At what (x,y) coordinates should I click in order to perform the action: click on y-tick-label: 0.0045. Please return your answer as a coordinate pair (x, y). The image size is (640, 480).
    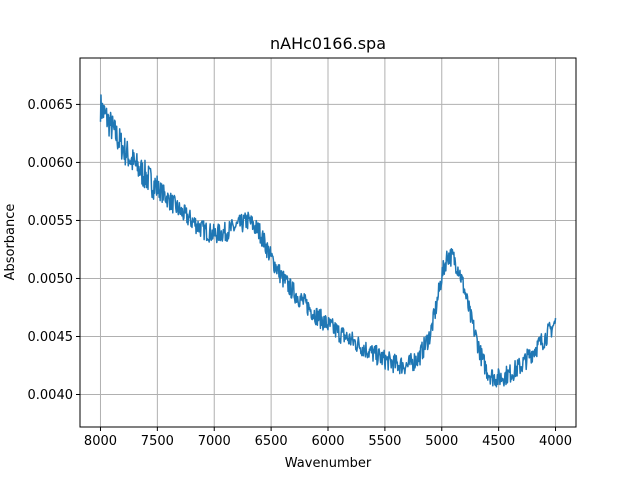
    Looking at the image, I should click on (51, 337).